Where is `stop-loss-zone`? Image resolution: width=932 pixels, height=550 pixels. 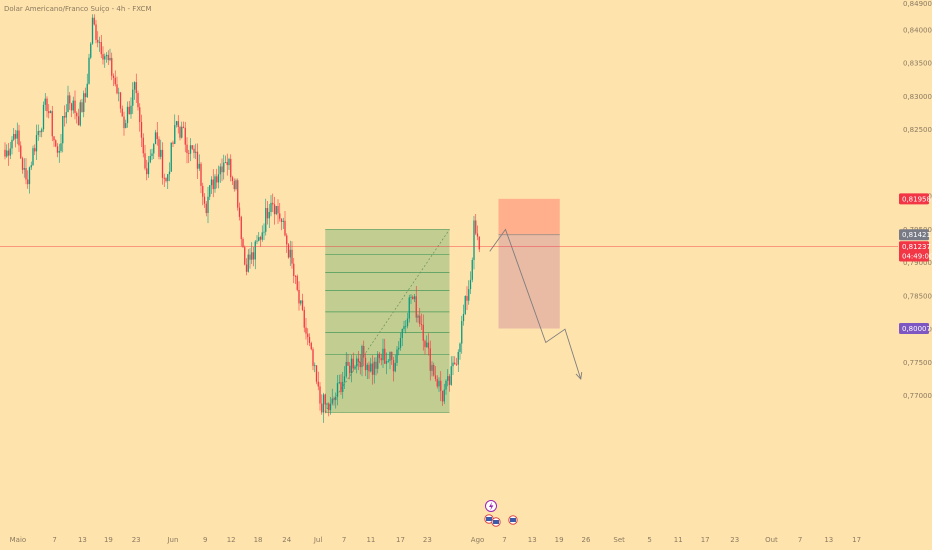
stop-loss-zone is located at coordinates (529, 216).